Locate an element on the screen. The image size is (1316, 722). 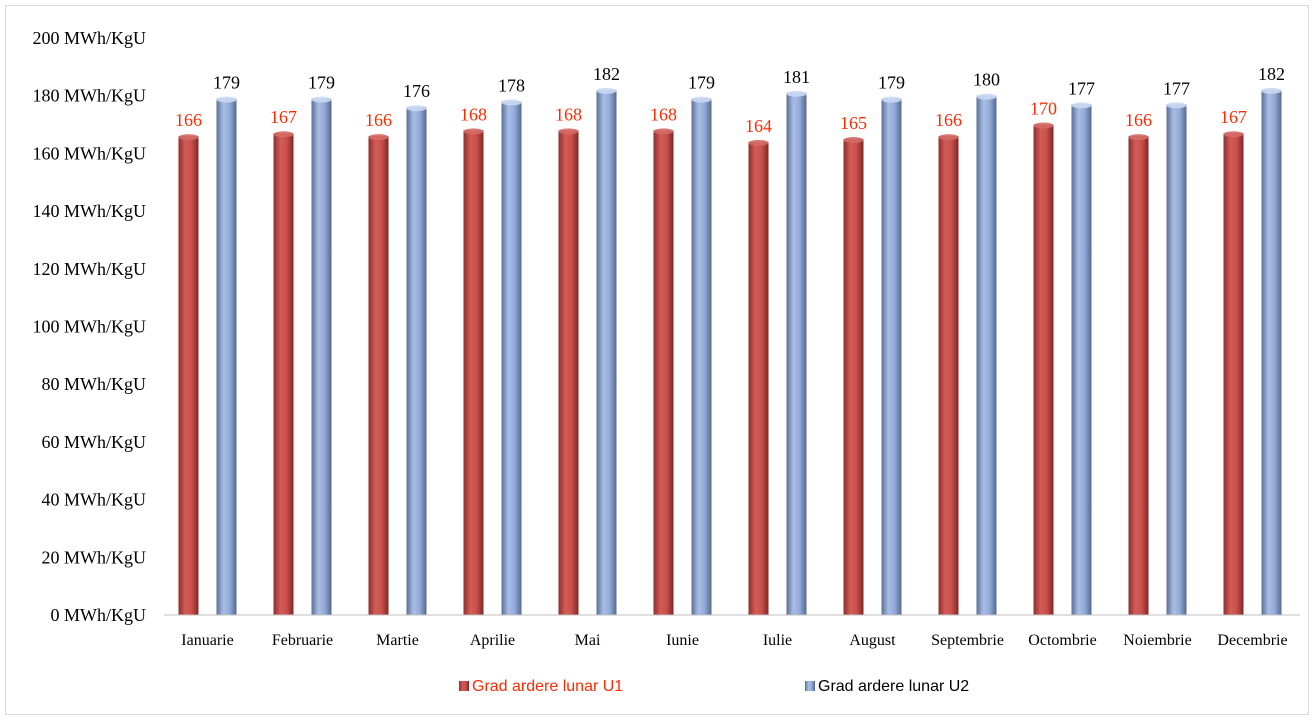
x-tick-label: Noiembrie is located at coordinates (1157, 640).